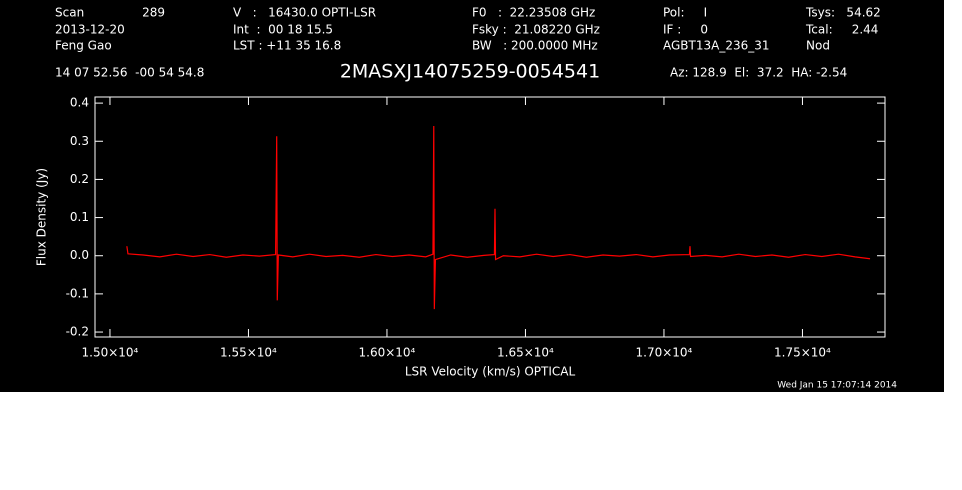  Describe the element at coordinates (490, 372) in the screenshot. I see `x-axis-label: LSR Velocity (km/s) OPTICAL` at that location.